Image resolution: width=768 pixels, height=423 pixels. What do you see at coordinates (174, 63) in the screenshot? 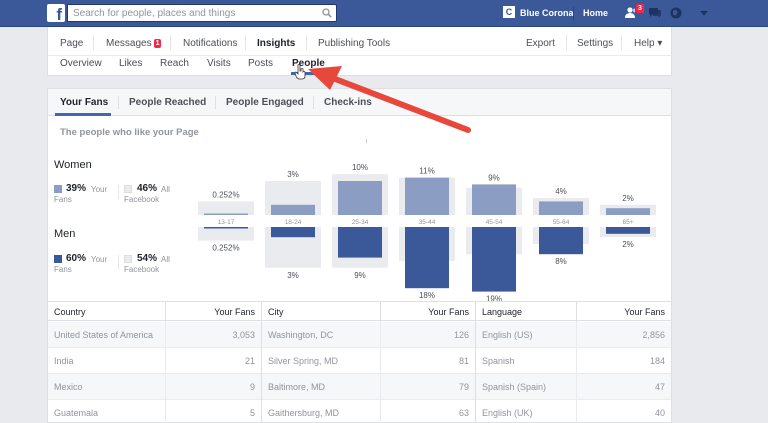
I see `insights-tab-reach: Reach` at bounding box center [174, 63].